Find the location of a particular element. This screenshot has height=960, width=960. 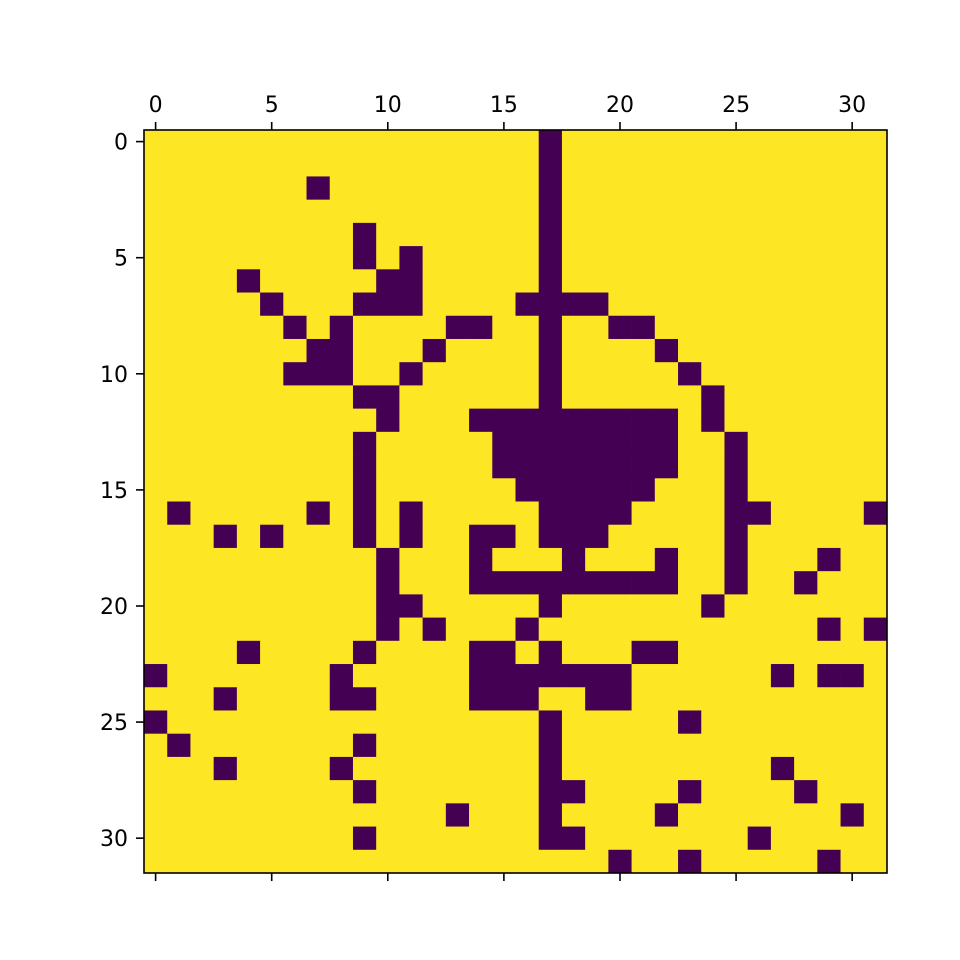

y-tick-label: 25 is located at coordinates (114, 723).